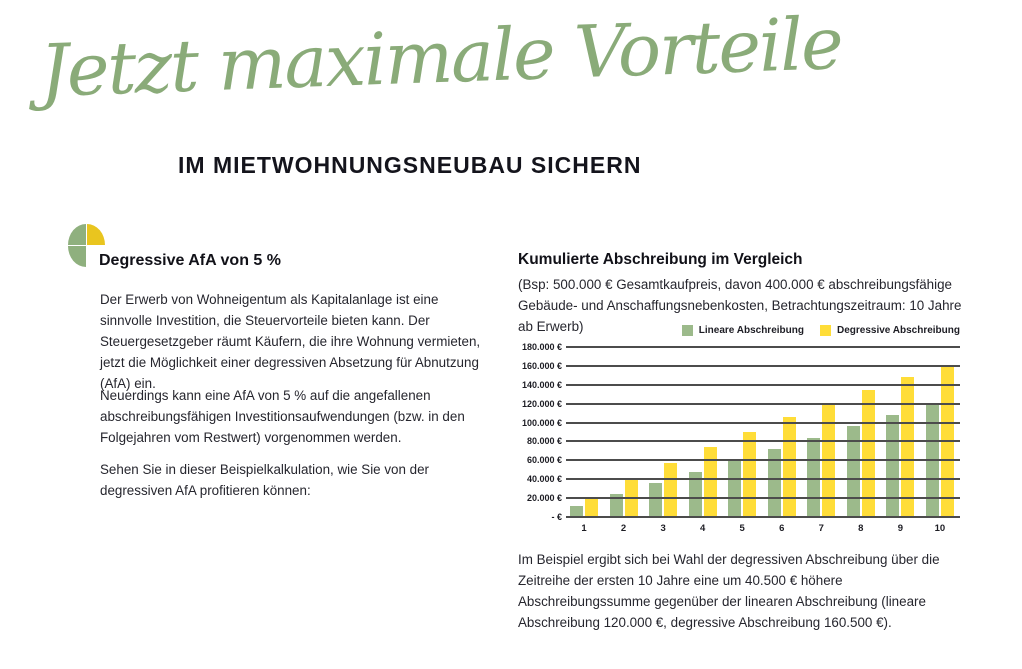 This screenshot has width=1022, height=669. What do you see at coordinates (898, 330) in the screenshot?
I see `legend-label-degressive: Degressive Abschreibung` at bounding box center [898, 330].